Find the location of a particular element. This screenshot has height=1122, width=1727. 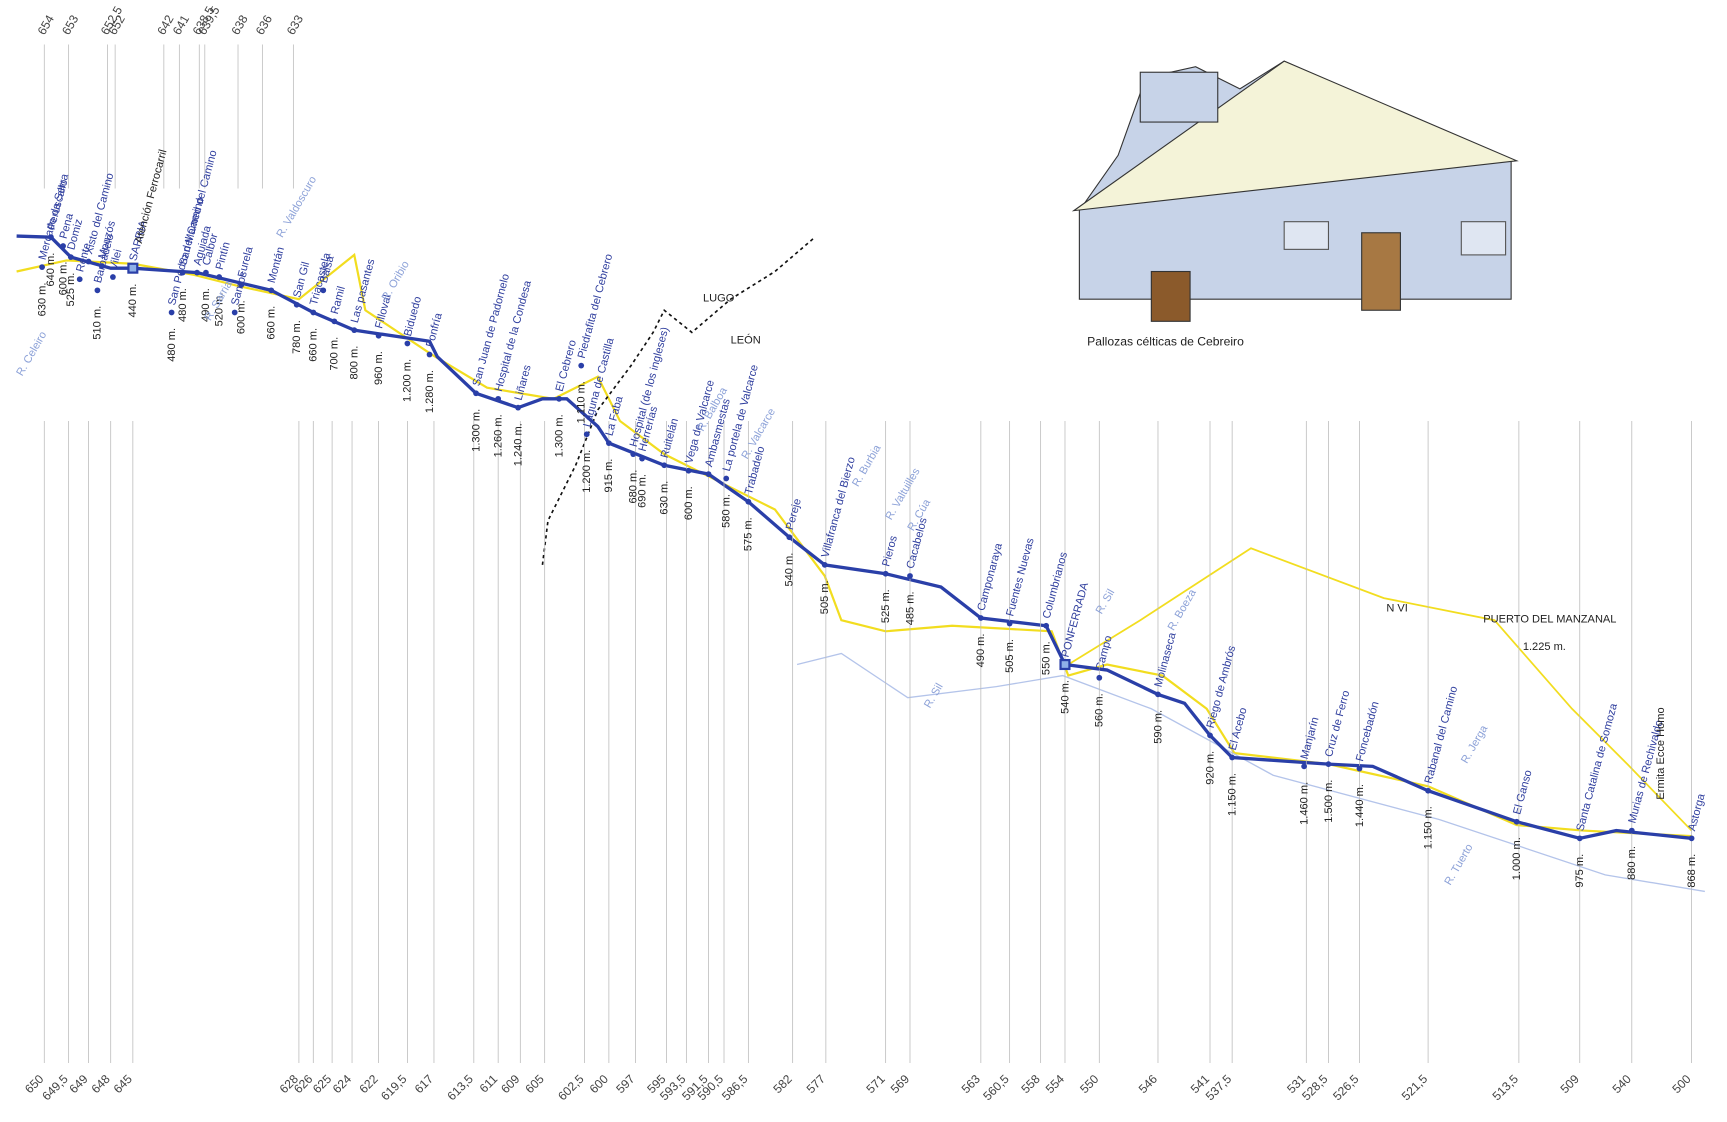

town-altitude: 550 m. is located at coordinates (1046, 658).